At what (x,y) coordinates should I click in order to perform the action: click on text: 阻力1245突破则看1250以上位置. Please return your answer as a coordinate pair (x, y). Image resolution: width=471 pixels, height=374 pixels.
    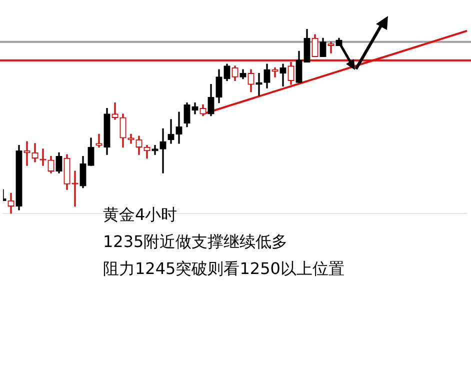
    Looking at the image, I should click on (223, 269).